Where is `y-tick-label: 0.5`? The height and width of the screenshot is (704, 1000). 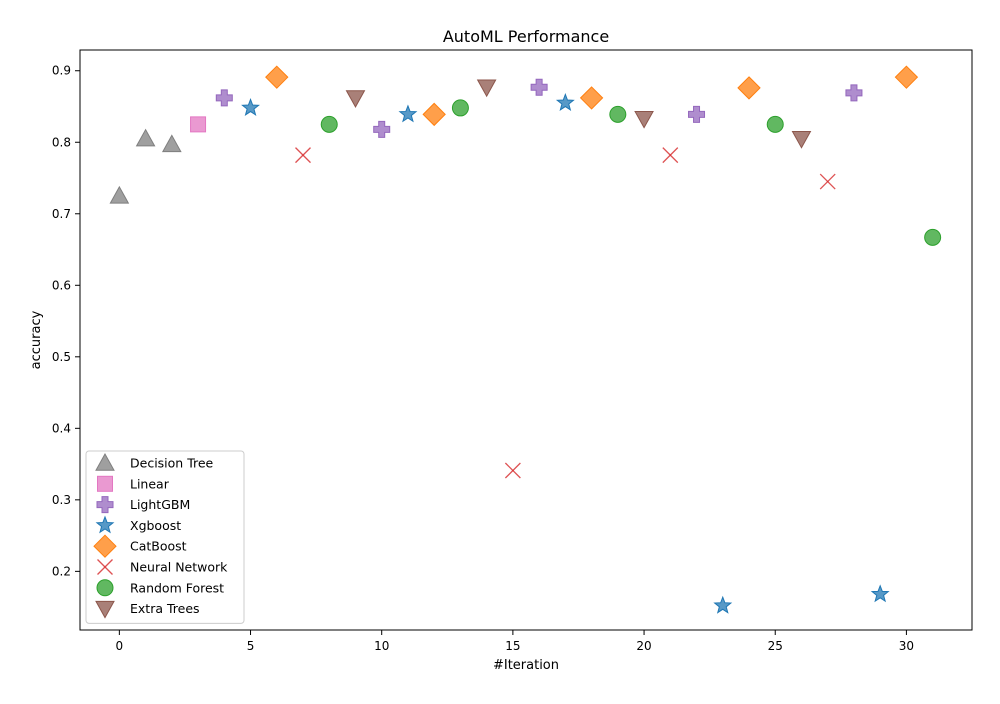
y-tick-label: 0.5 is located at coordinates (61, 357).